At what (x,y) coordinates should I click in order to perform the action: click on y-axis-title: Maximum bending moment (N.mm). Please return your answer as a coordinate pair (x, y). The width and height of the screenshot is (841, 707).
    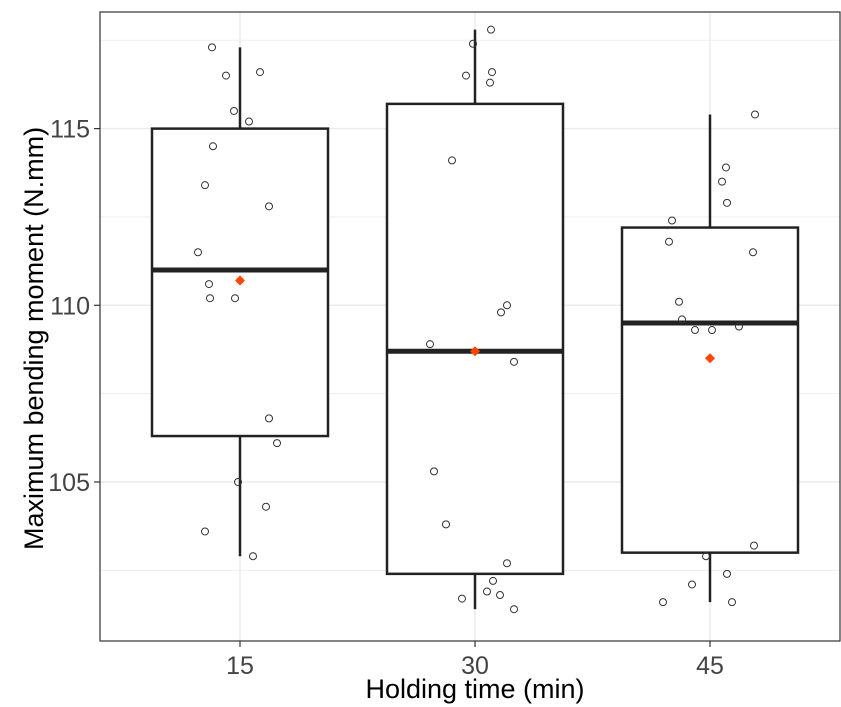
    Looking at the image, I should click on (34, 338).